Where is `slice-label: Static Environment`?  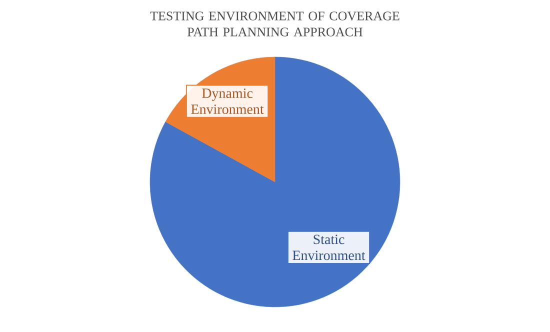 slice-label: Static Environment is located at coordinates (329, 247).